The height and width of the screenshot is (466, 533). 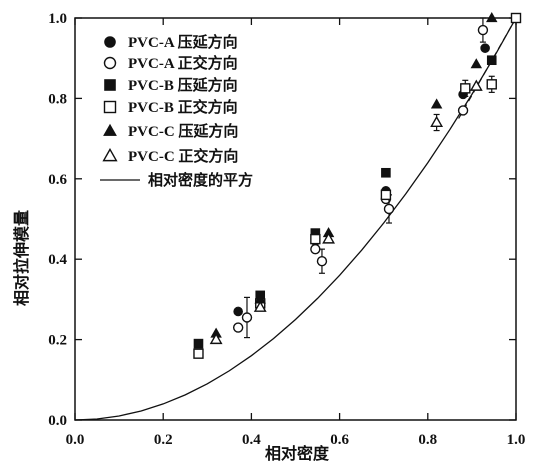 I want to click on scatter-point-s5-p0, so click(x=216, y=338).